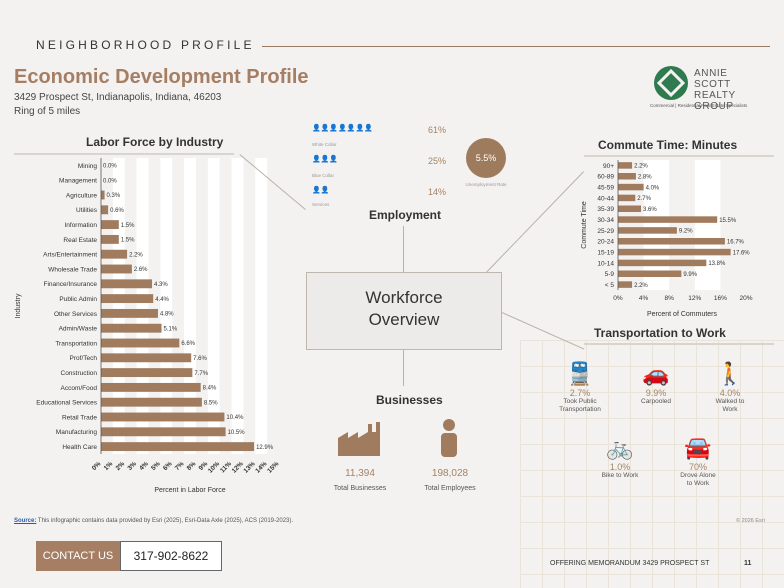  Describe the element at coordinates (124, 154) in the screenshot. I see `labor-title-underline` at that location.